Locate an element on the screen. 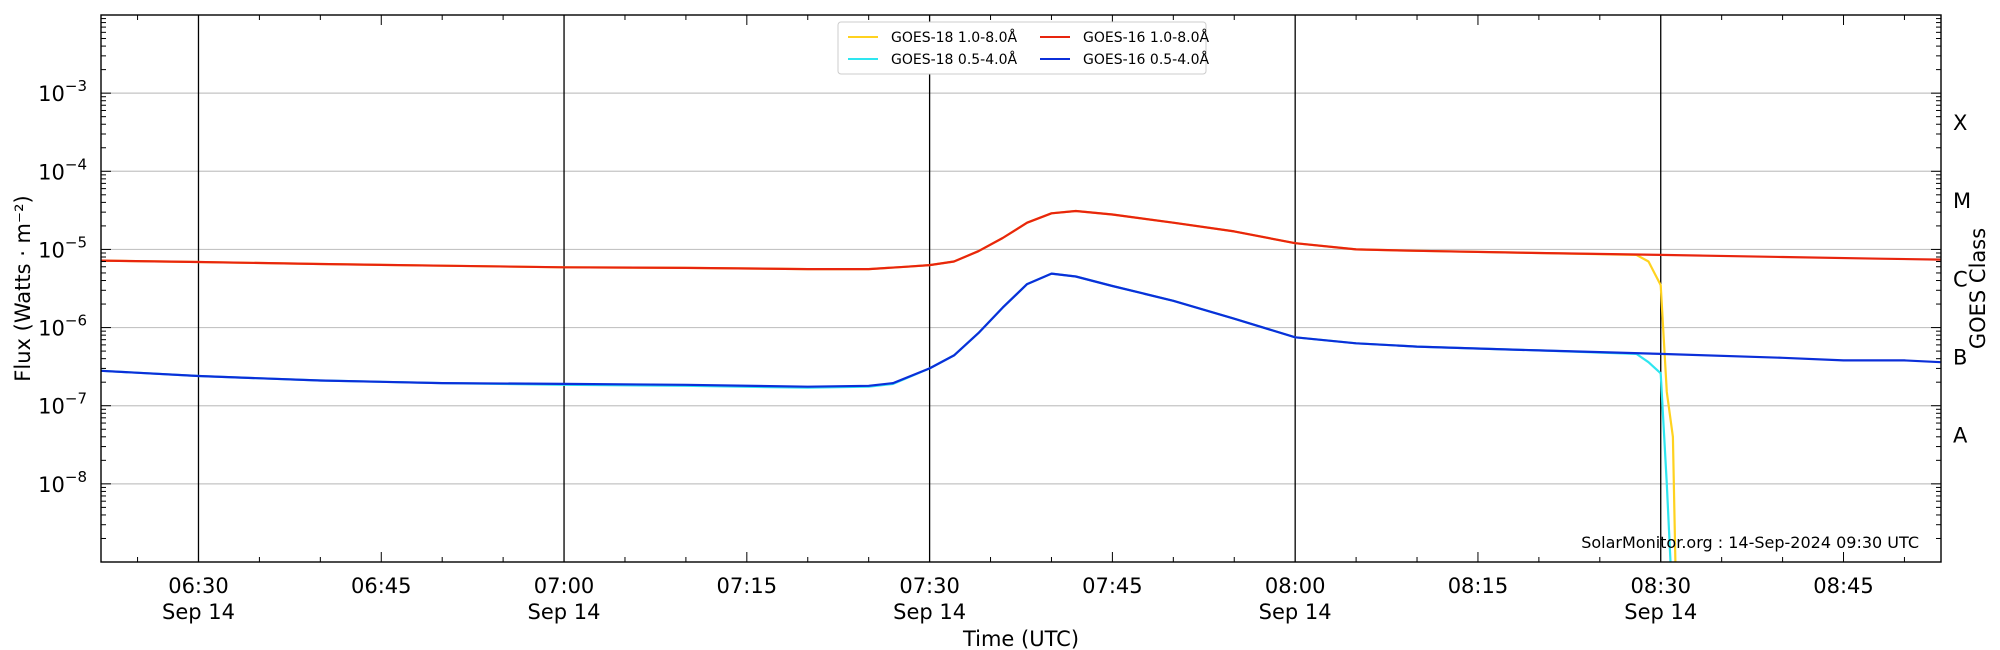  goes-class-label: C is located at coordinates (1960, 279).